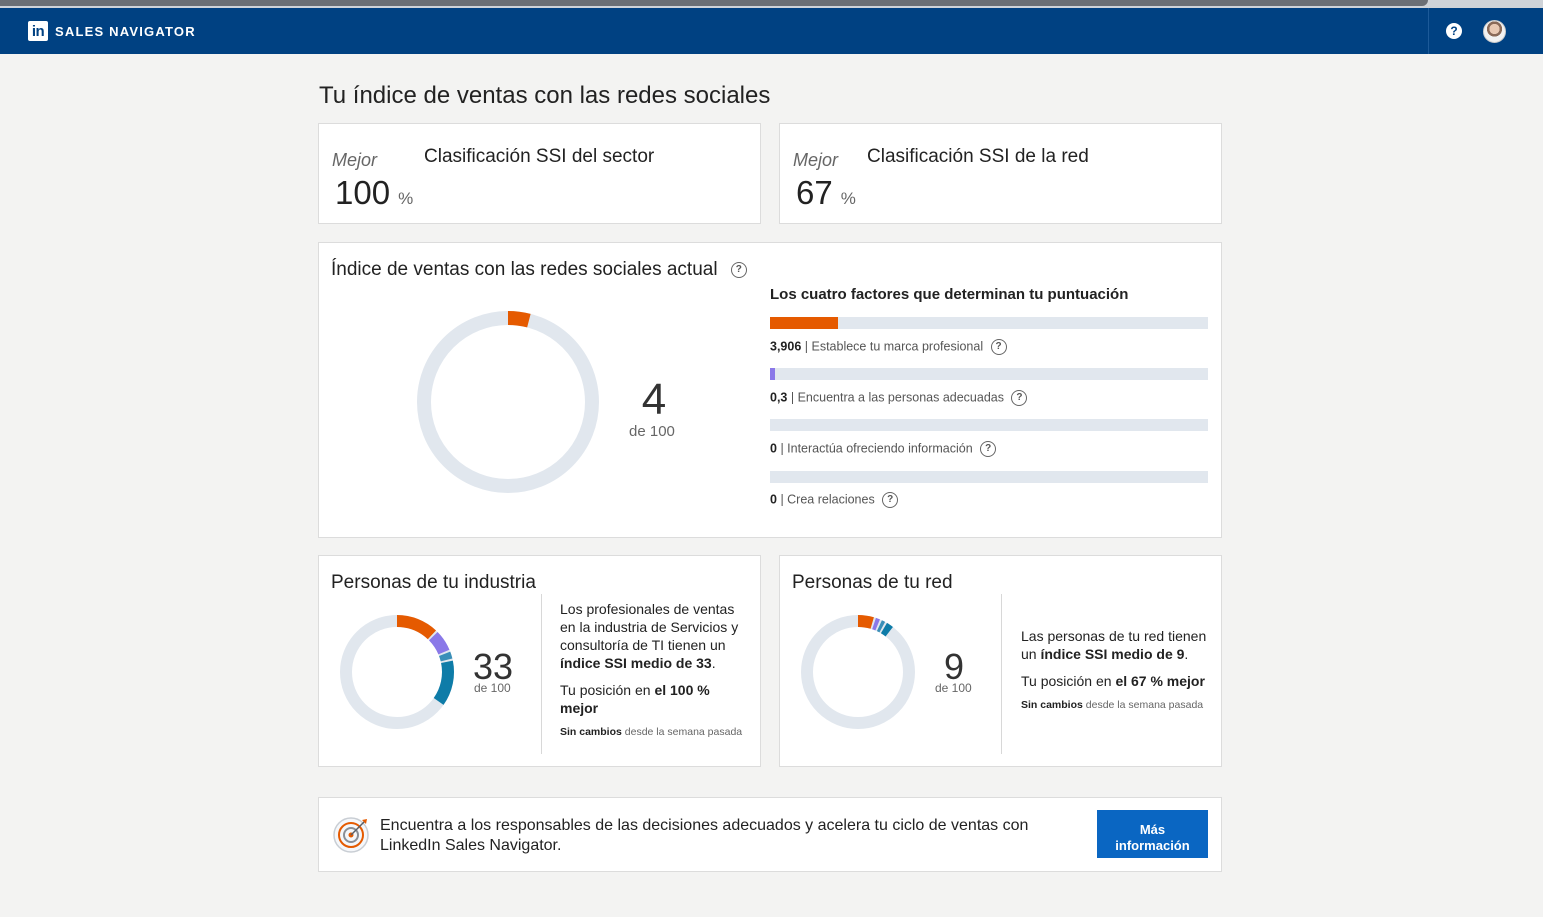 This screenshot has height=917, width=1543. Describe the element at coordinates (493, 666) in the screenshot. I see `industry-score: 33` at that location.